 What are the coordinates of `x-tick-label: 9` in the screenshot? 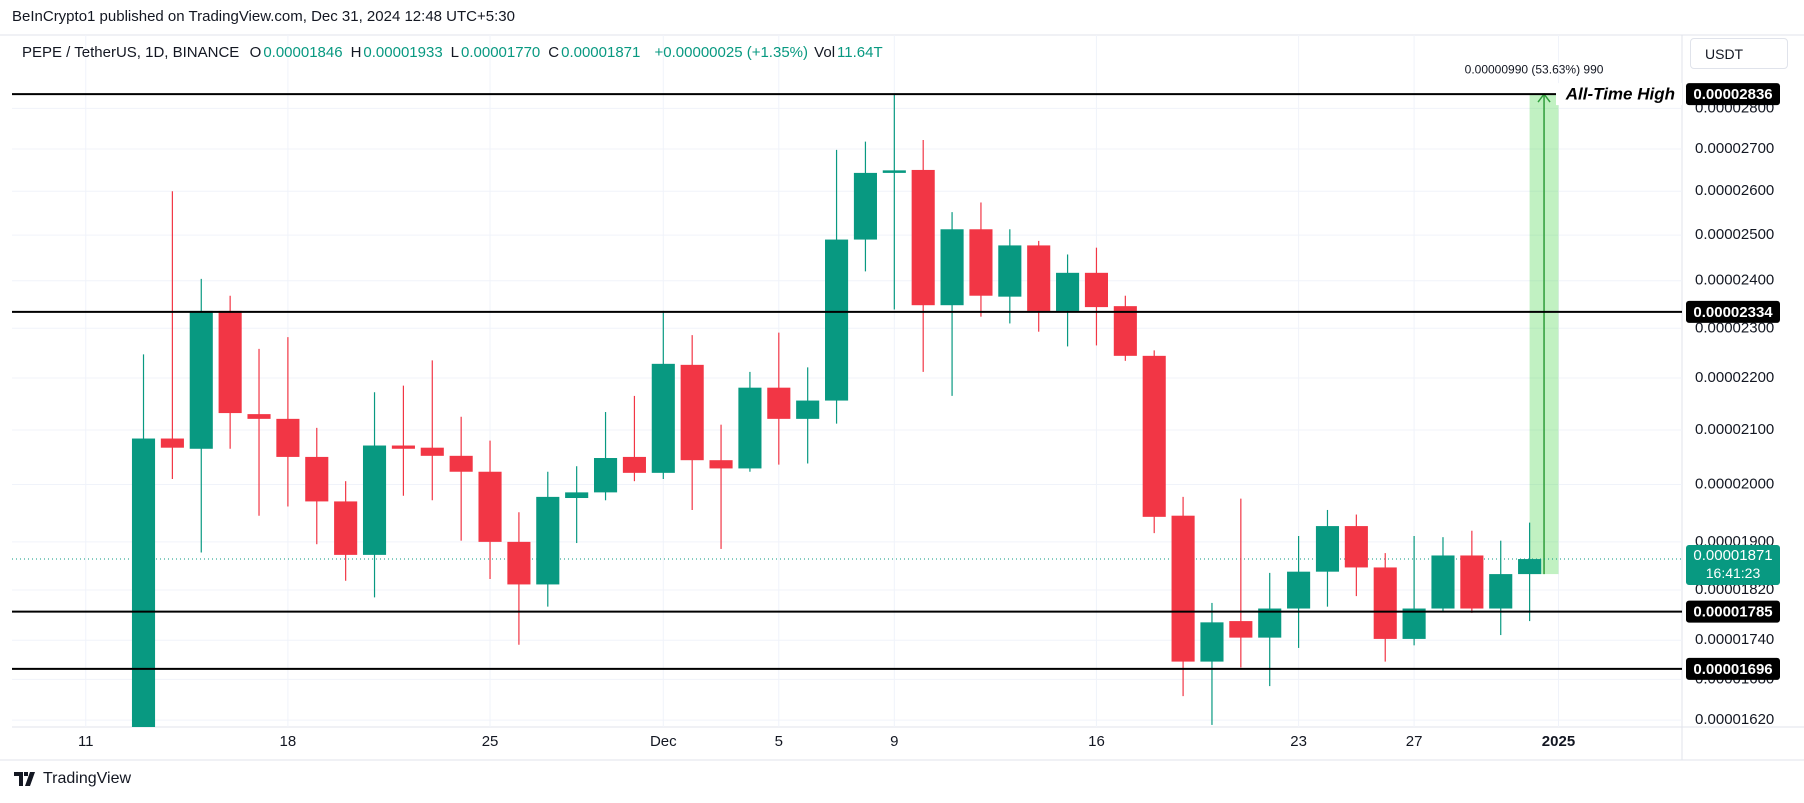 It's located at (894, 741).